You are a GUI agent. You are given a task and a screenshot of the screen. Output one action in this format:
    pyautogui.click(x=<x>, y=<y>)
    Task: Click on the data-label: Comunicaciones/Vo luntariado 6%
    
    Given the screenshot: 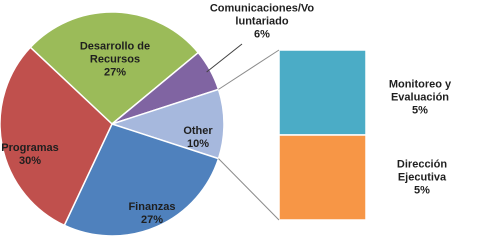 What is the action you would take?
    pyautogui.click(x=262, y=22)
    